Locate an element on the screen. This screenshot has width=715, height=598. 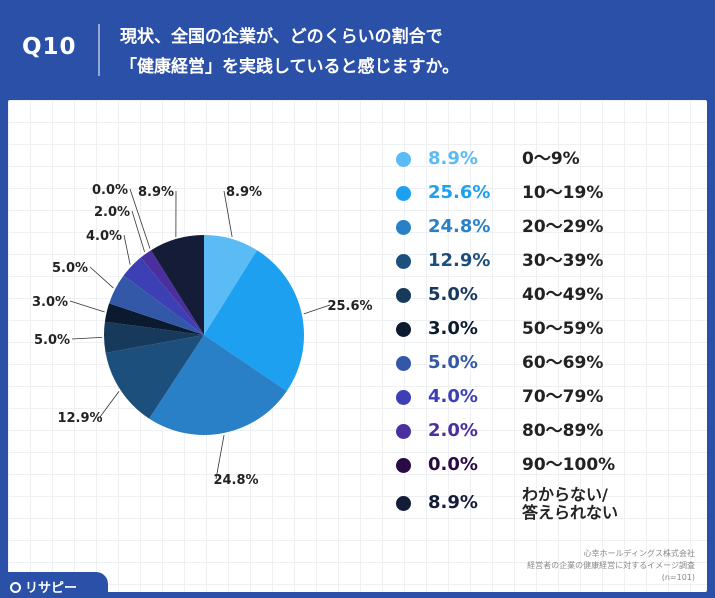
legend-item: 25.6% 10〜19% is located at coordinates (540, 194).